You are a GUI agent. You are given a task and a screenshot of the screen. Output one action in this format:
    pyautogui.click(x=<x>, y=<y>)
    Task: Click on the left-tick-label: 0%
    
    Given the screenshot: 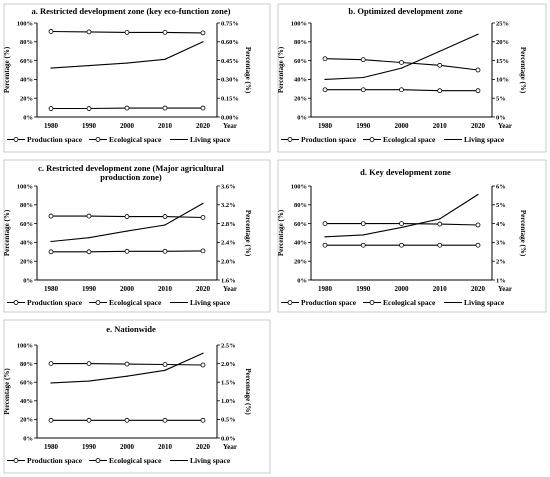 What is the action you would take?
    pyautogui.click(x=28, y=280)
    